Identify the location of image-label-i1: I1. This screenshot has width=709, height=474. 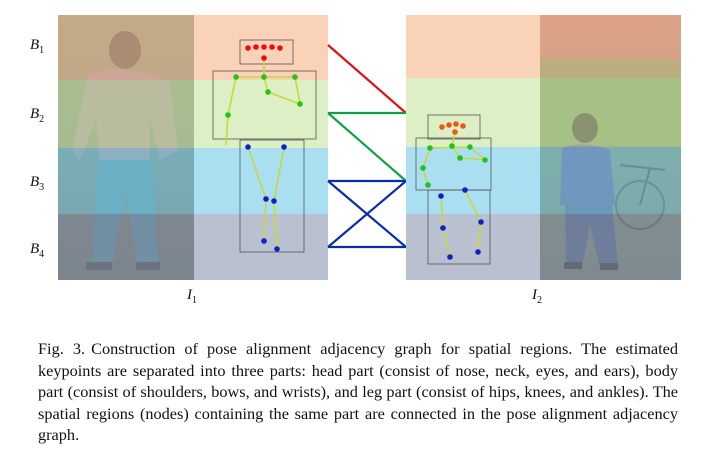
(192, 296).